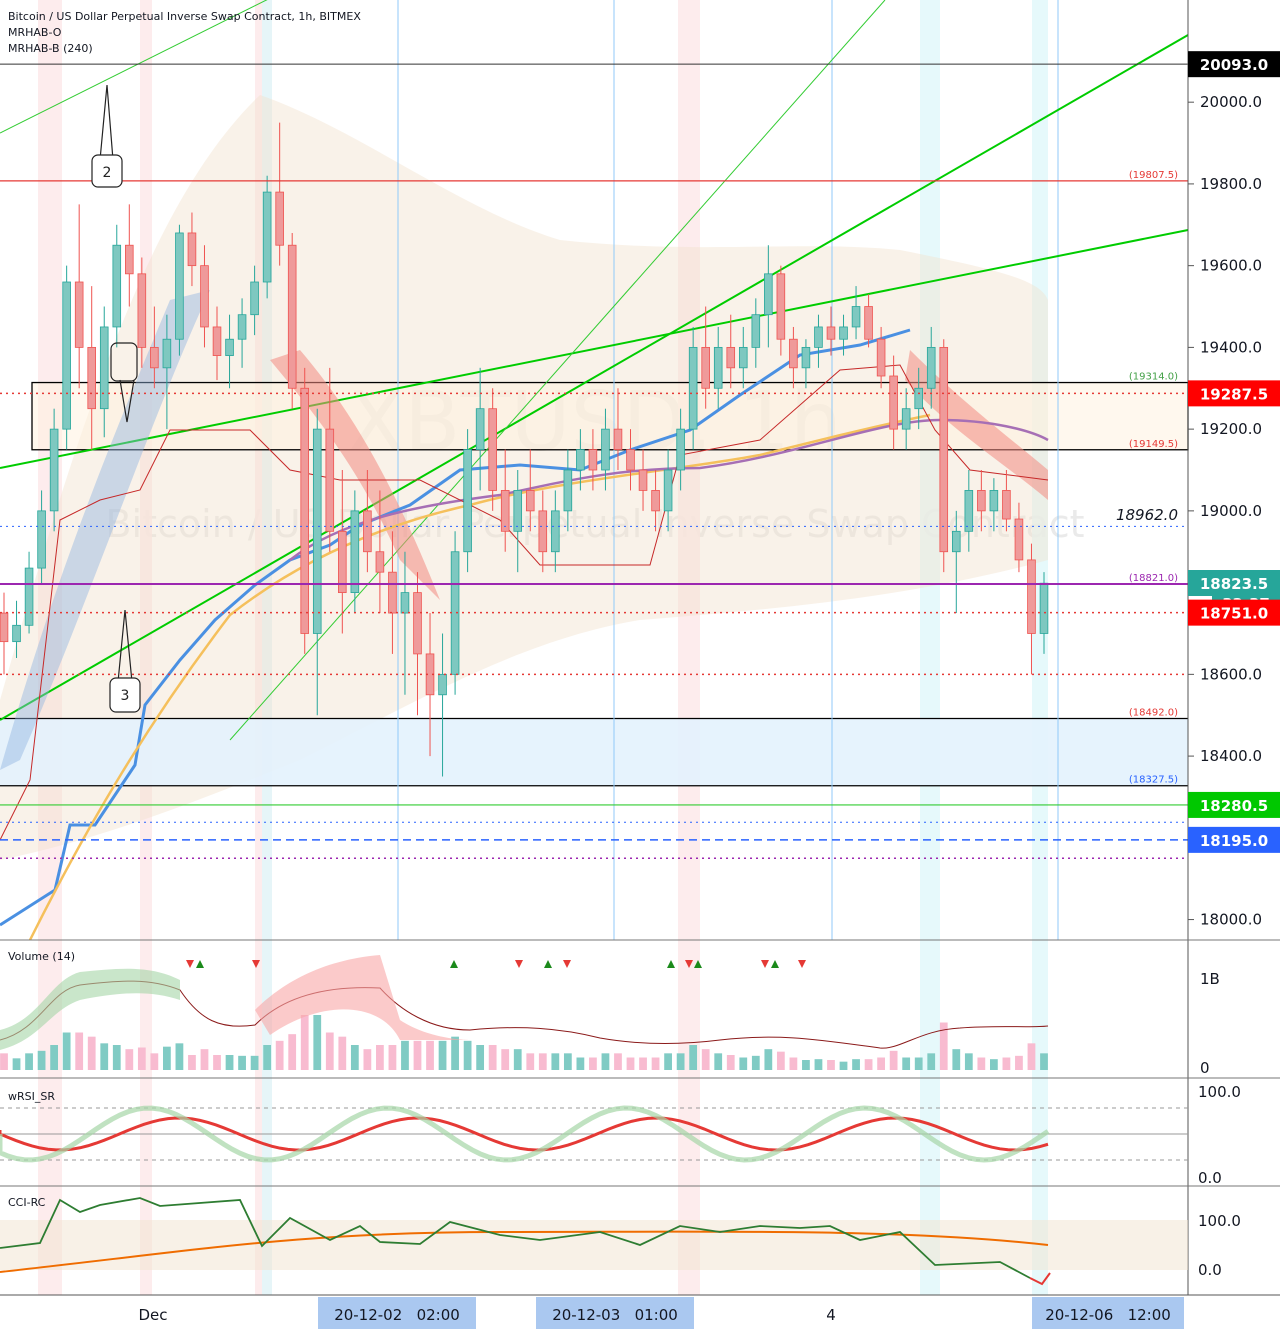 Image resolution: width=1280 pixels, height=1338 pixels. What do you see at coordinates (1219, 1221) in the screenshot?
I see `cci-axis-tick-100: 100.0` at bounding box center [1219, 1221].